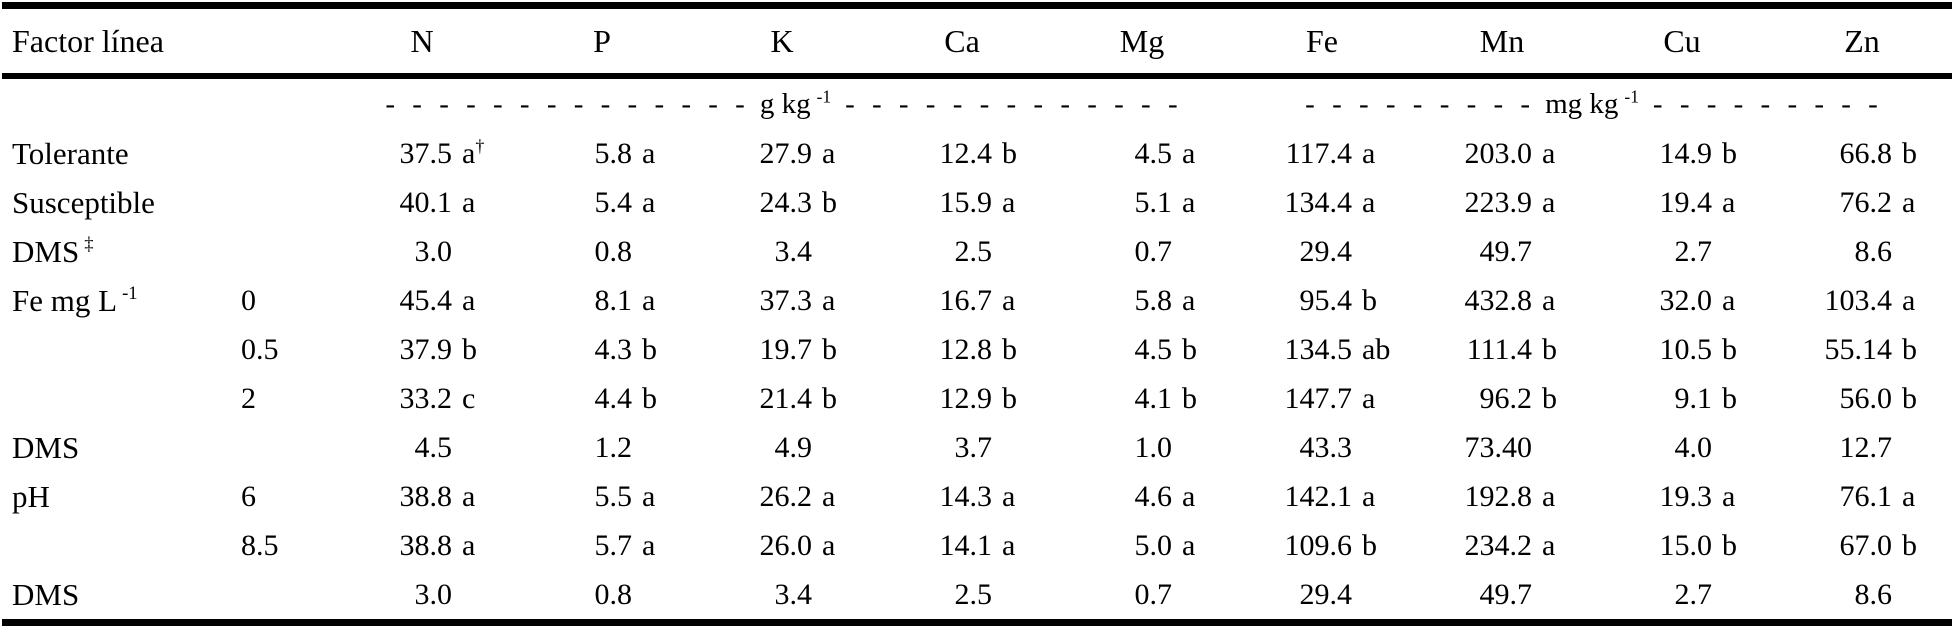  I want to click on row-factor-label: DMS ‡, so click(114, 251).